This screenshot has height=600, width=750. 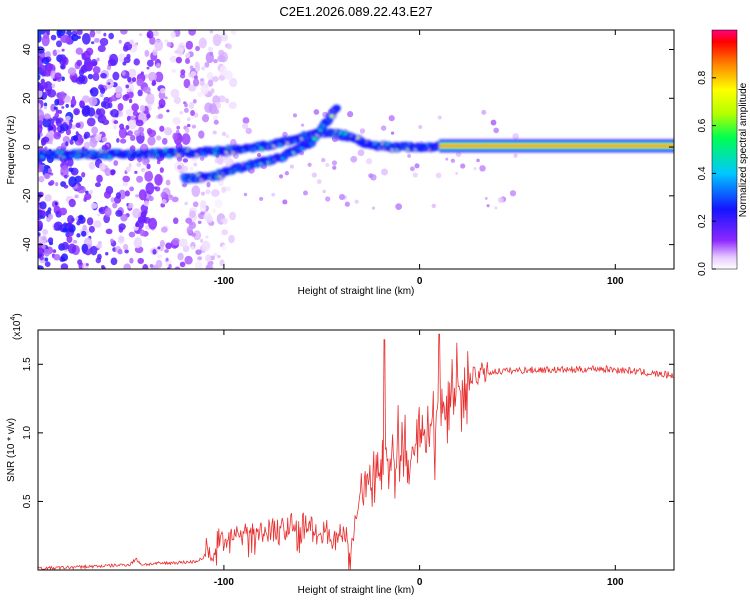 What do you see at coordinates (355, 11) in the screenshot?
I see `figure-title: C2E1.2026.089.22.43.E27` at bounding box center [355, 11].